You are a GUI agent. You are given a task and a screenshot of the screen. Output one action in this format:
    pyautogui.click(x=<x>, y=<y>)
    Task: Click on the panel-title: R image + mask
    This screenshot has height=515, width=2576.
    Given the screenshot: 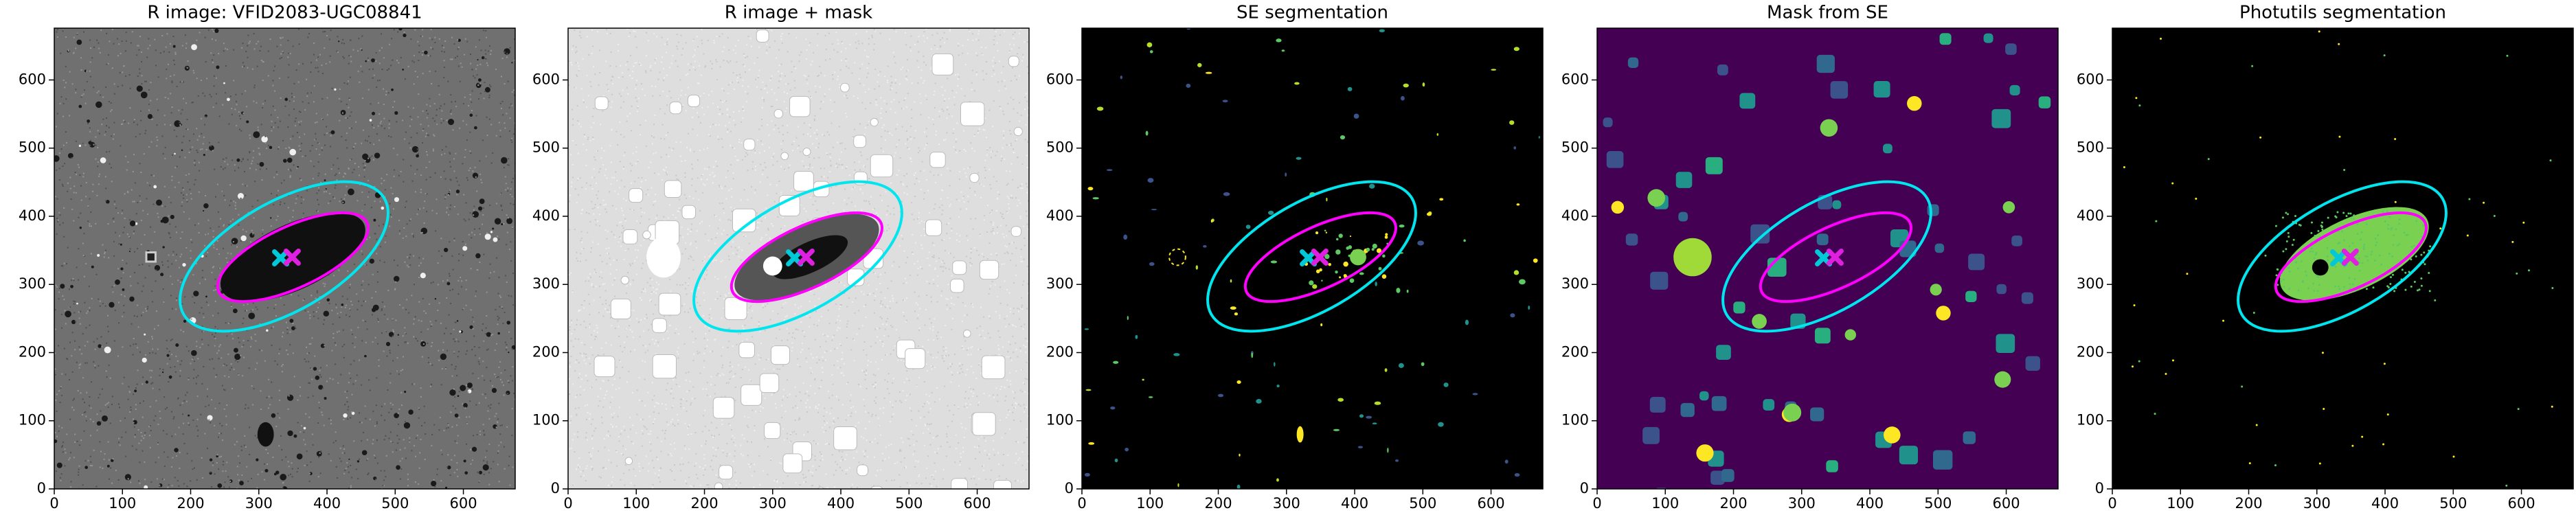 What is the action you would take?
    pyautogui.click(x=799, y=13)
    